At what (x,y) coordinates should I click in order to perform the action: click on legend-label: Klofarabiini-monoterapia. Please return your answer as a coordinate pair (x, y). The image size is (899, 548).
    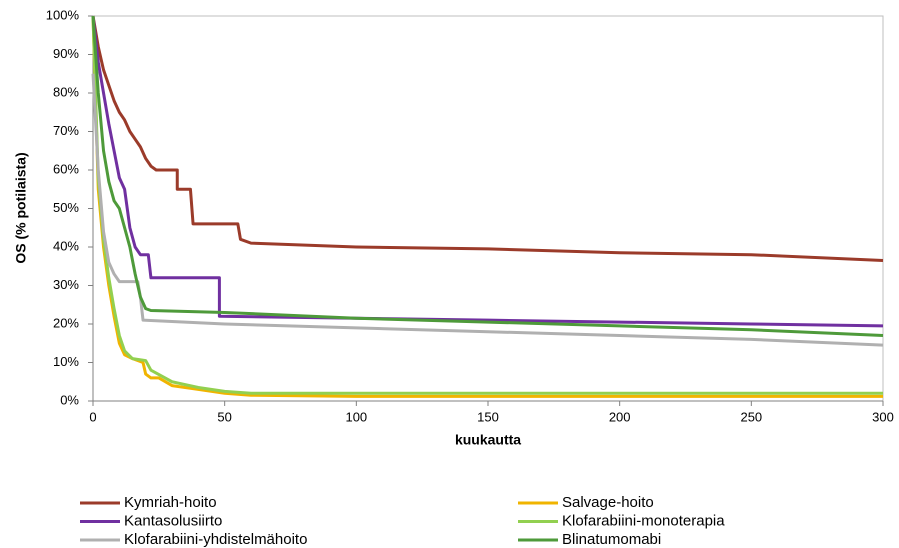
    Looking at the image, I should click on (643, 520).